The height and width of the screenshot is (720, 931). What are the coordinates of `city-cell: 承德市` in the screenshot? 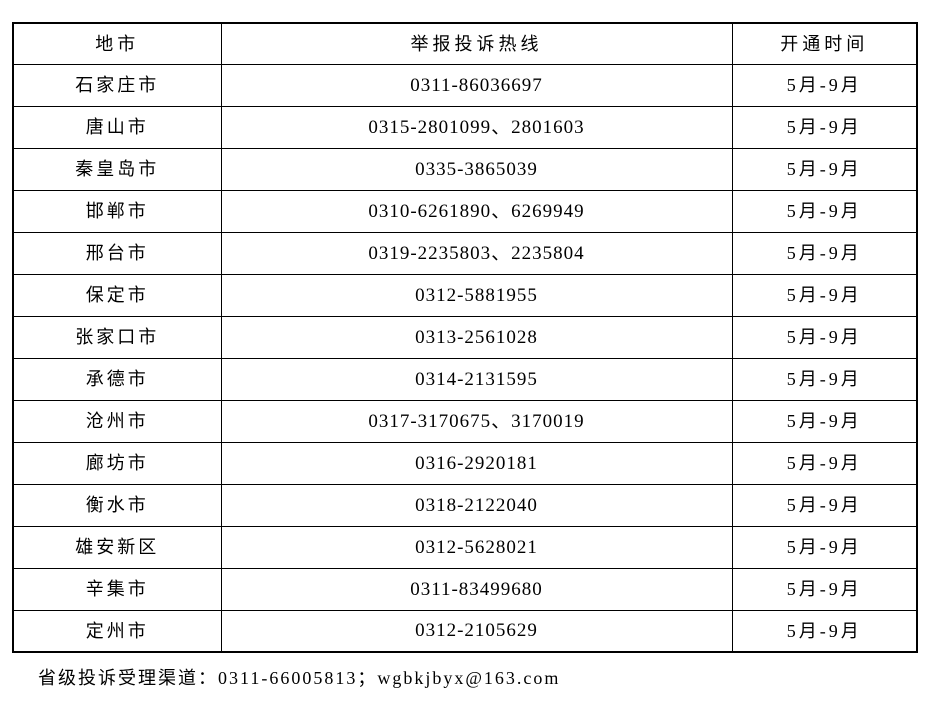 It's located at (117, 379).